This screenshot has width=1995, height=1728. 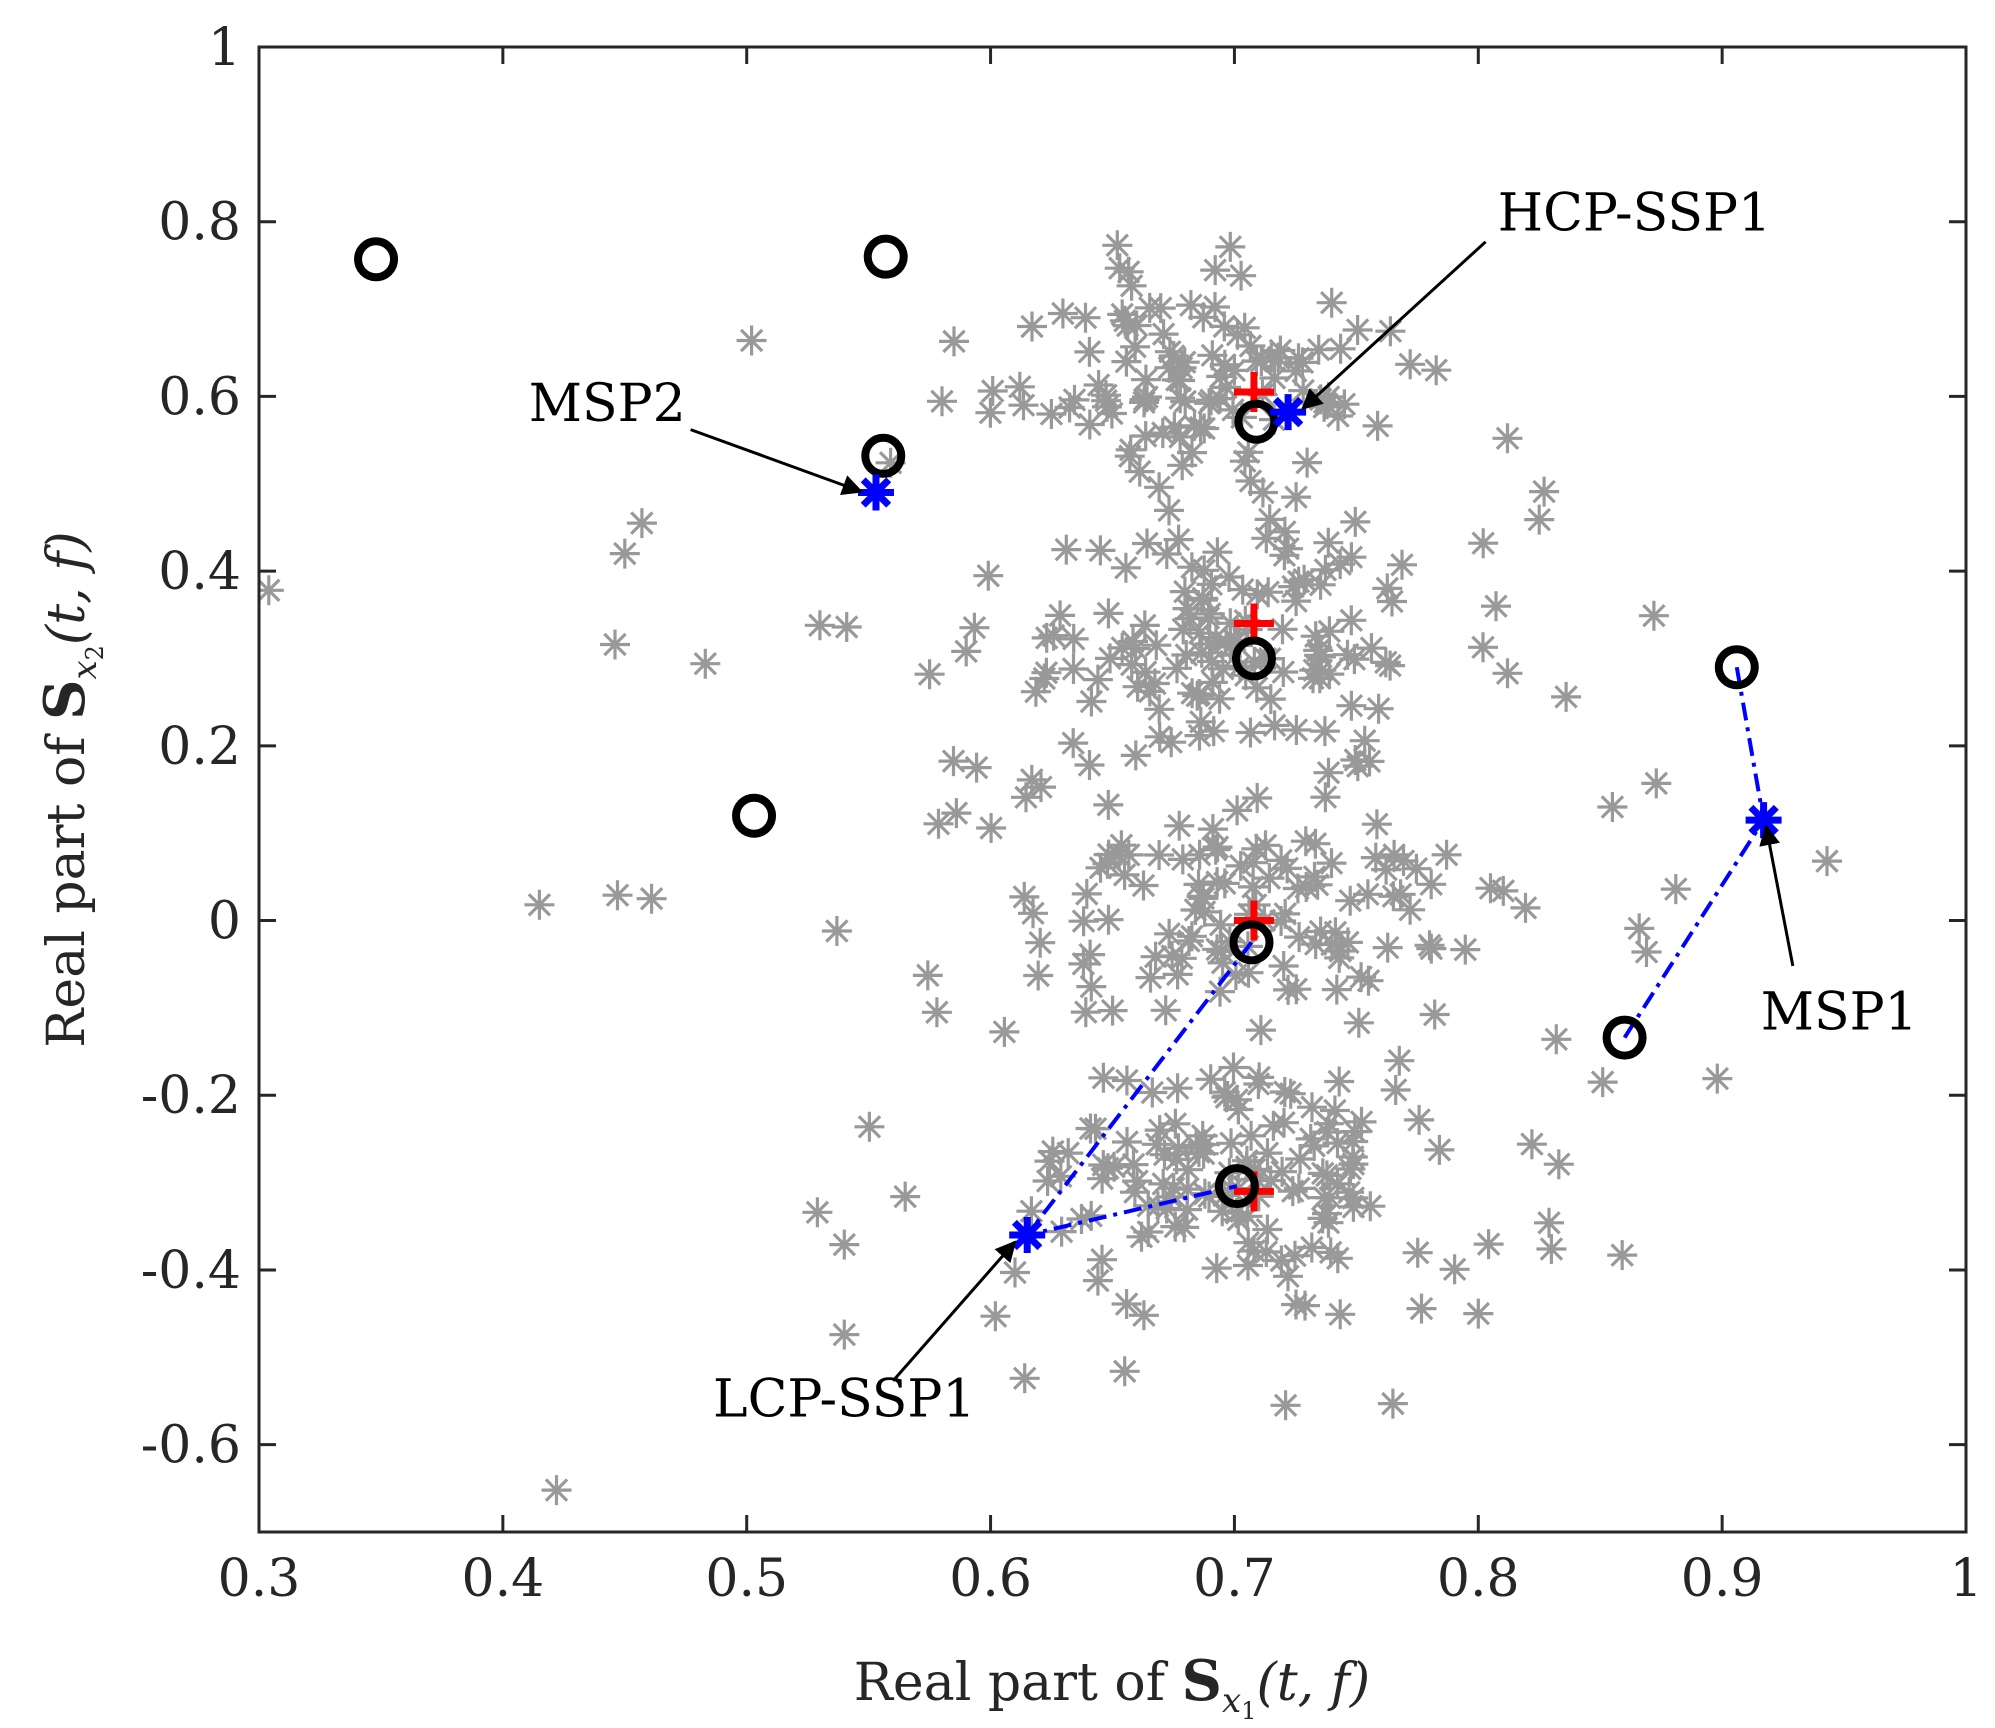 I want to click on annotation-label: MSP1, so click(x=1839, y=1013).